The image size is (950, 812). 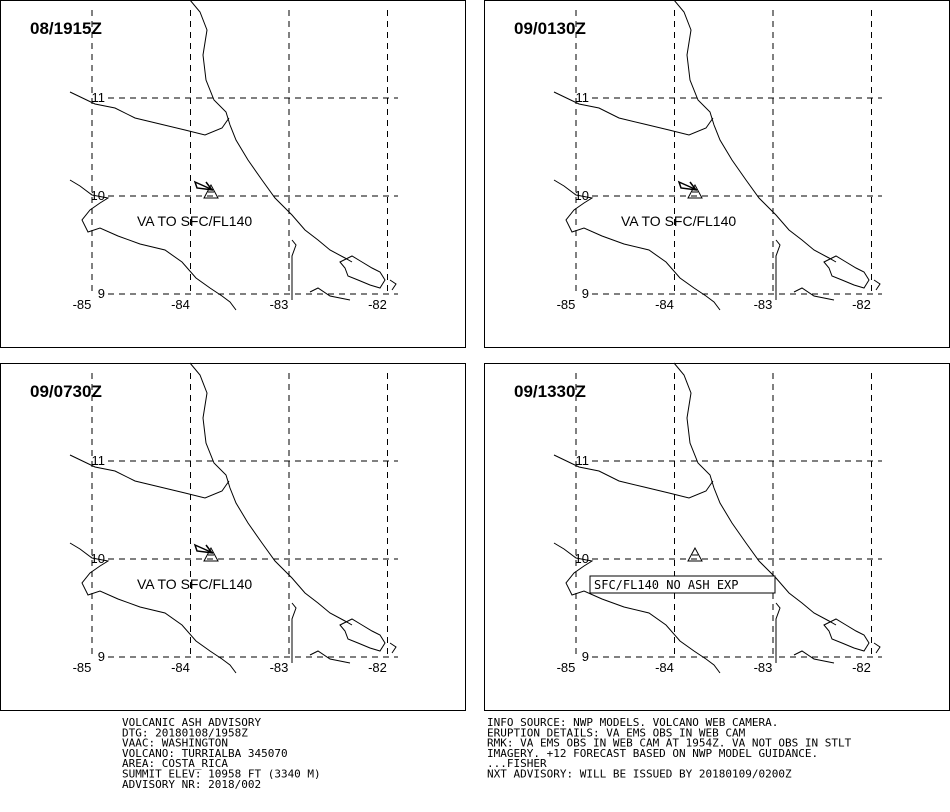 I want to click on advisory-line: SUMMIT ELEV: 10958 FT (3340 M), so click(x=221, y=774).